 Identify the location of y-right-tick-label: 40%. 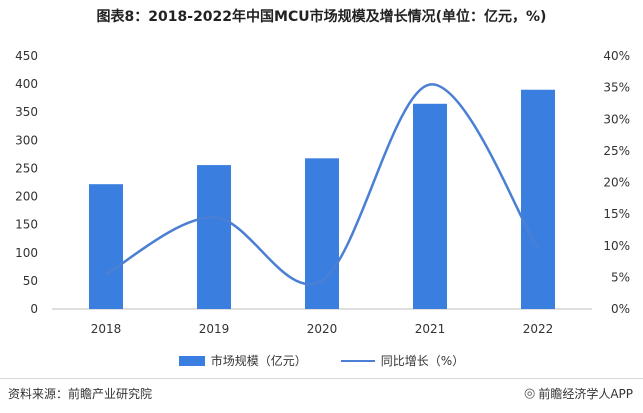
(616, 56).